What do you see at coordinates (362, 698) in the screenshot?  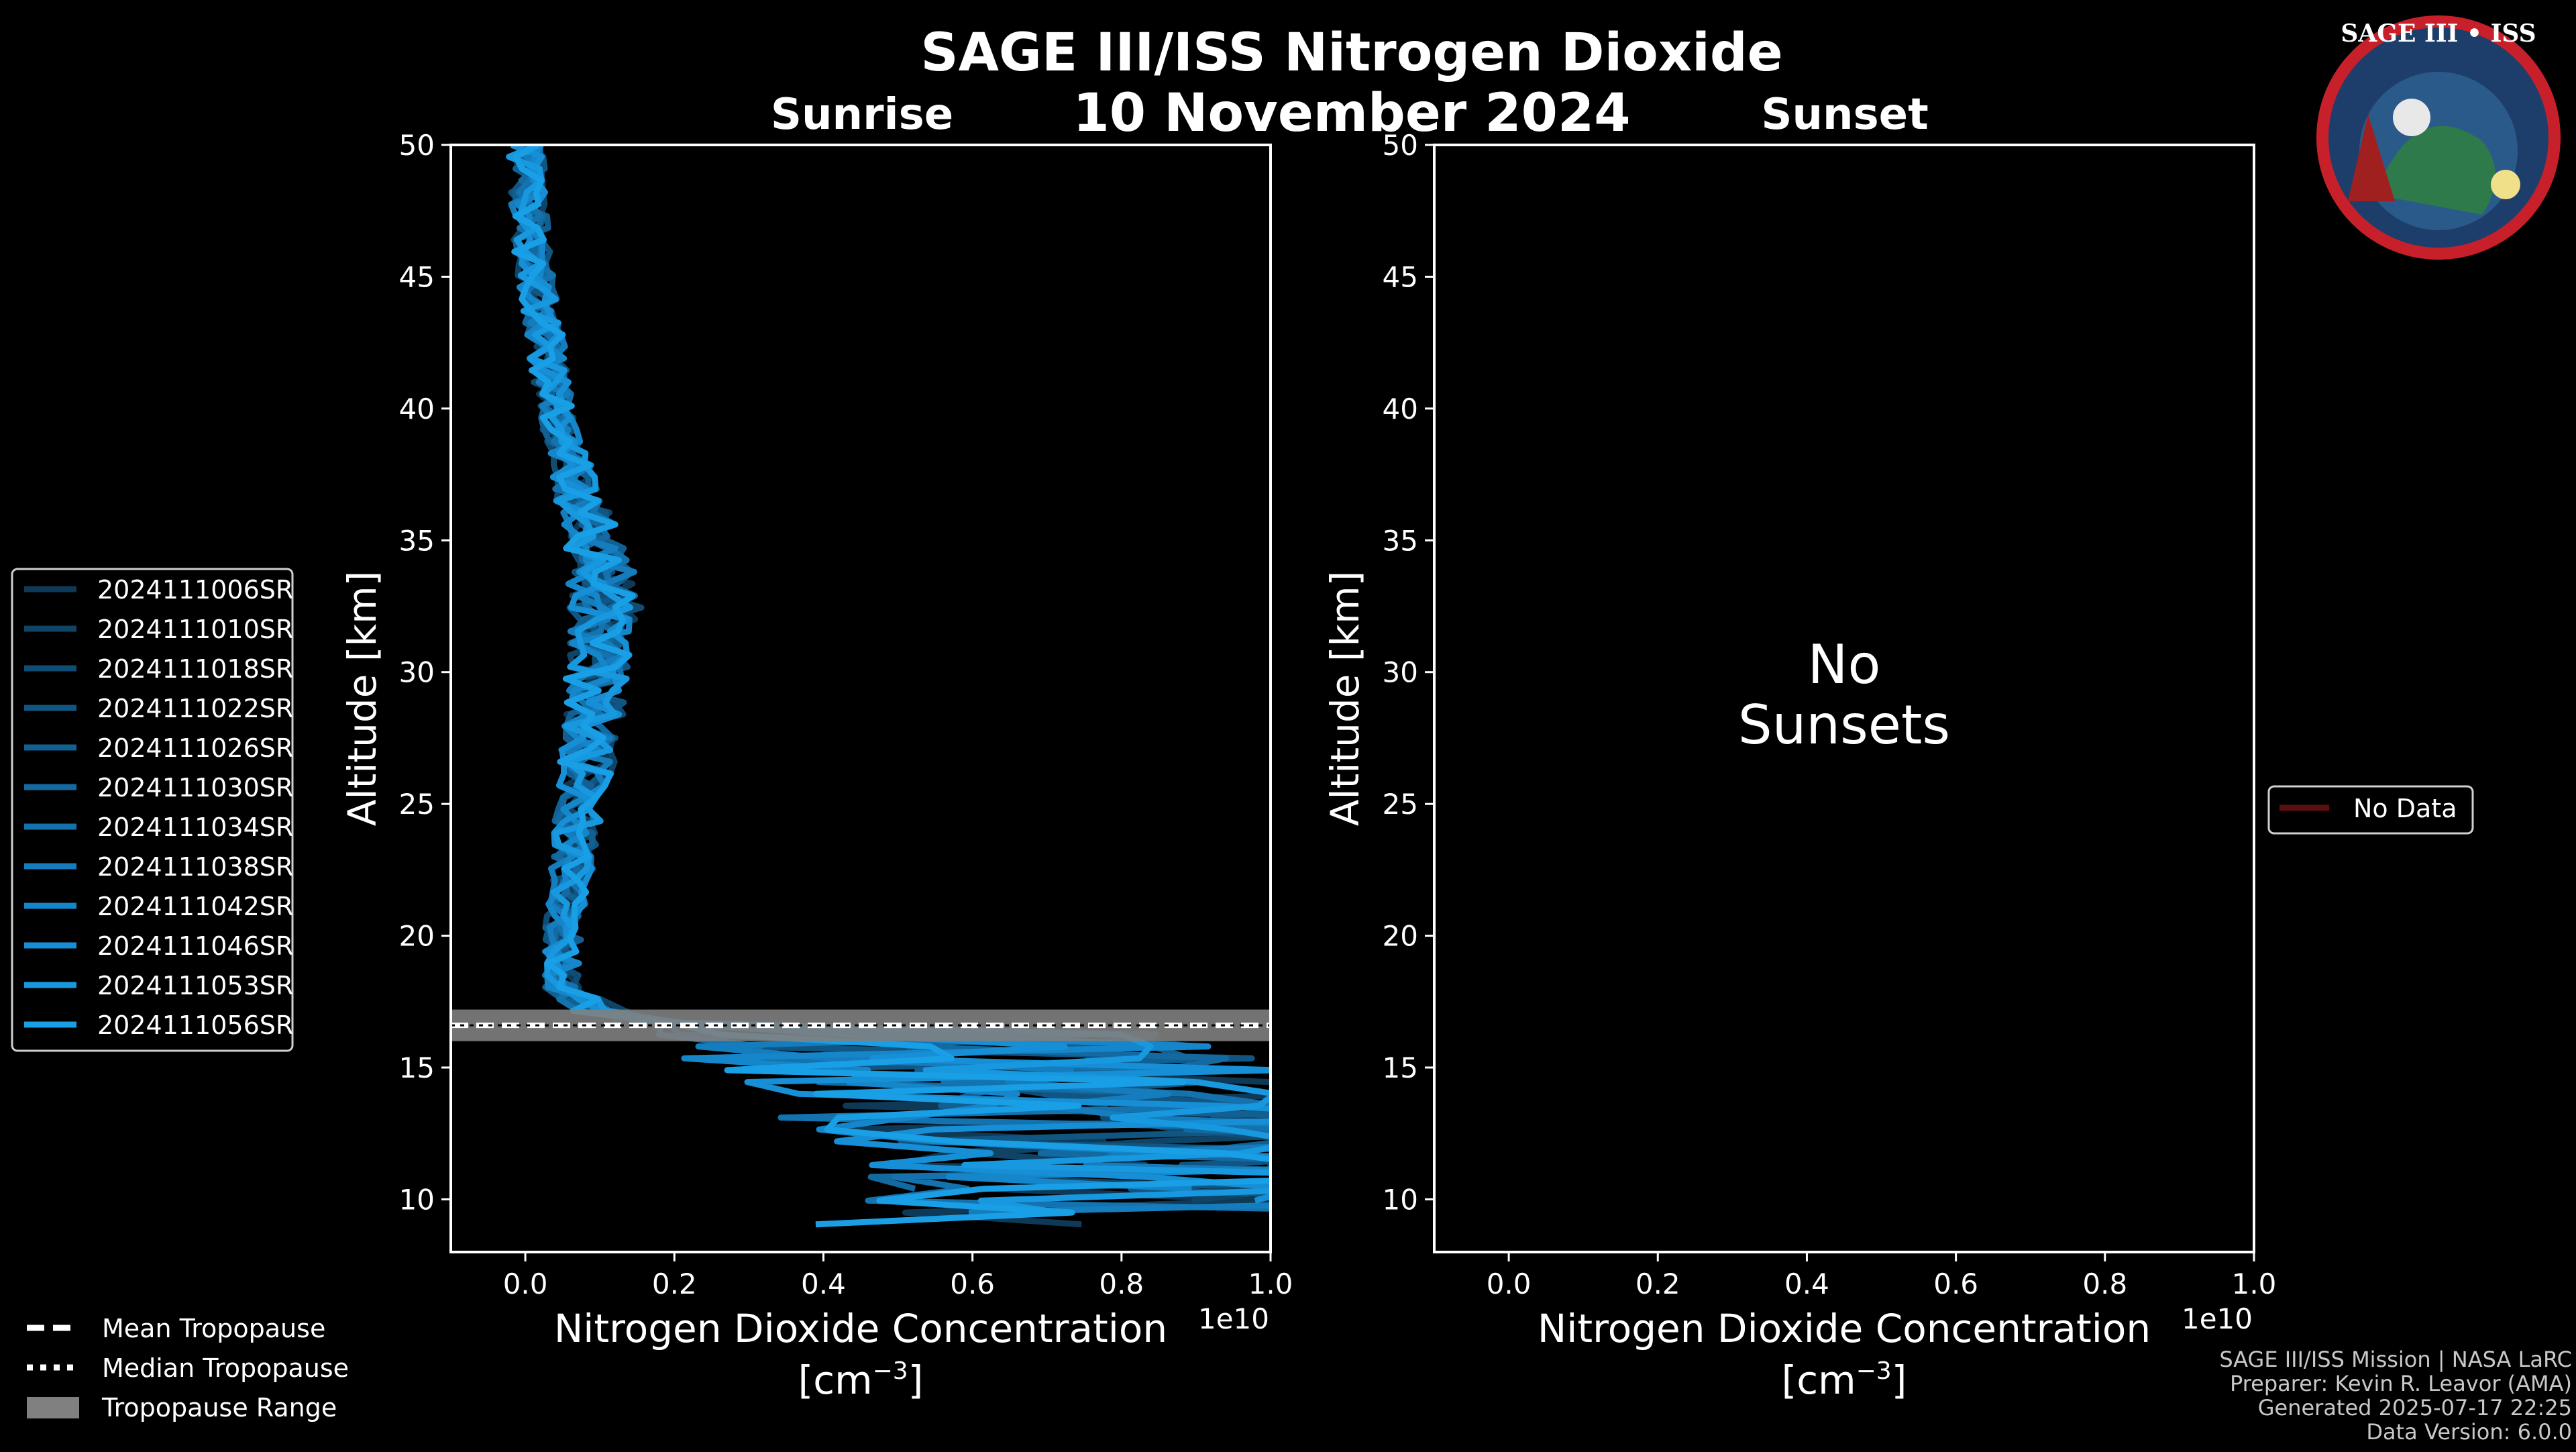 I see `sunrise-ylabel: Altitude [km]` at bounding box center [362, 698].